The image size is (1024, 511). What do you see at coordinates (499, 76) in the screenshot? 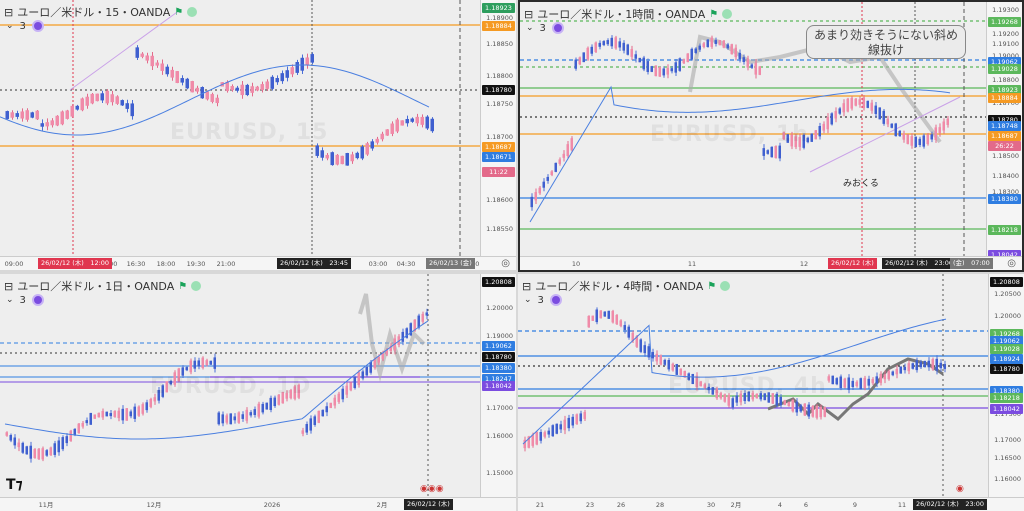
I see `price-tick: 1.18800` at bounding box center [499, 76].